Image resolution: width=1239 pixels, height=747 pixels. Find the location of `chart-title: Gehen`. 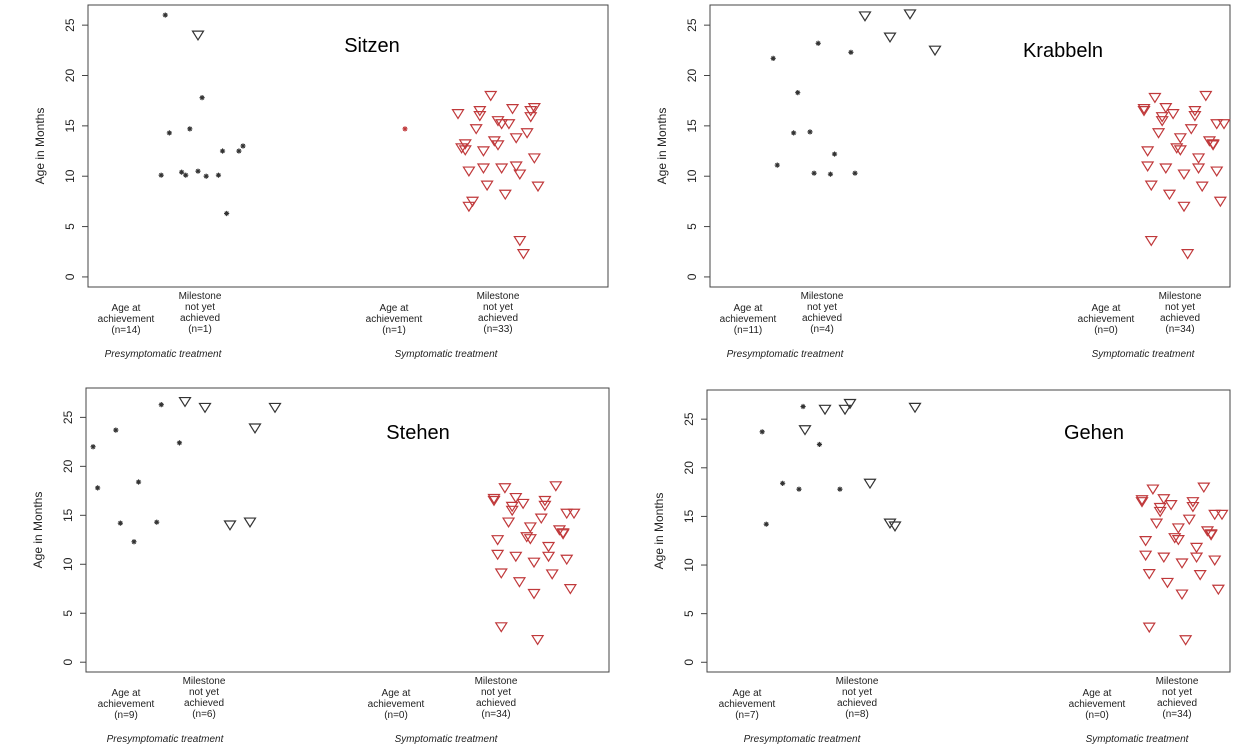

chart-title: Gehen is located at coordinates (1094, 433).